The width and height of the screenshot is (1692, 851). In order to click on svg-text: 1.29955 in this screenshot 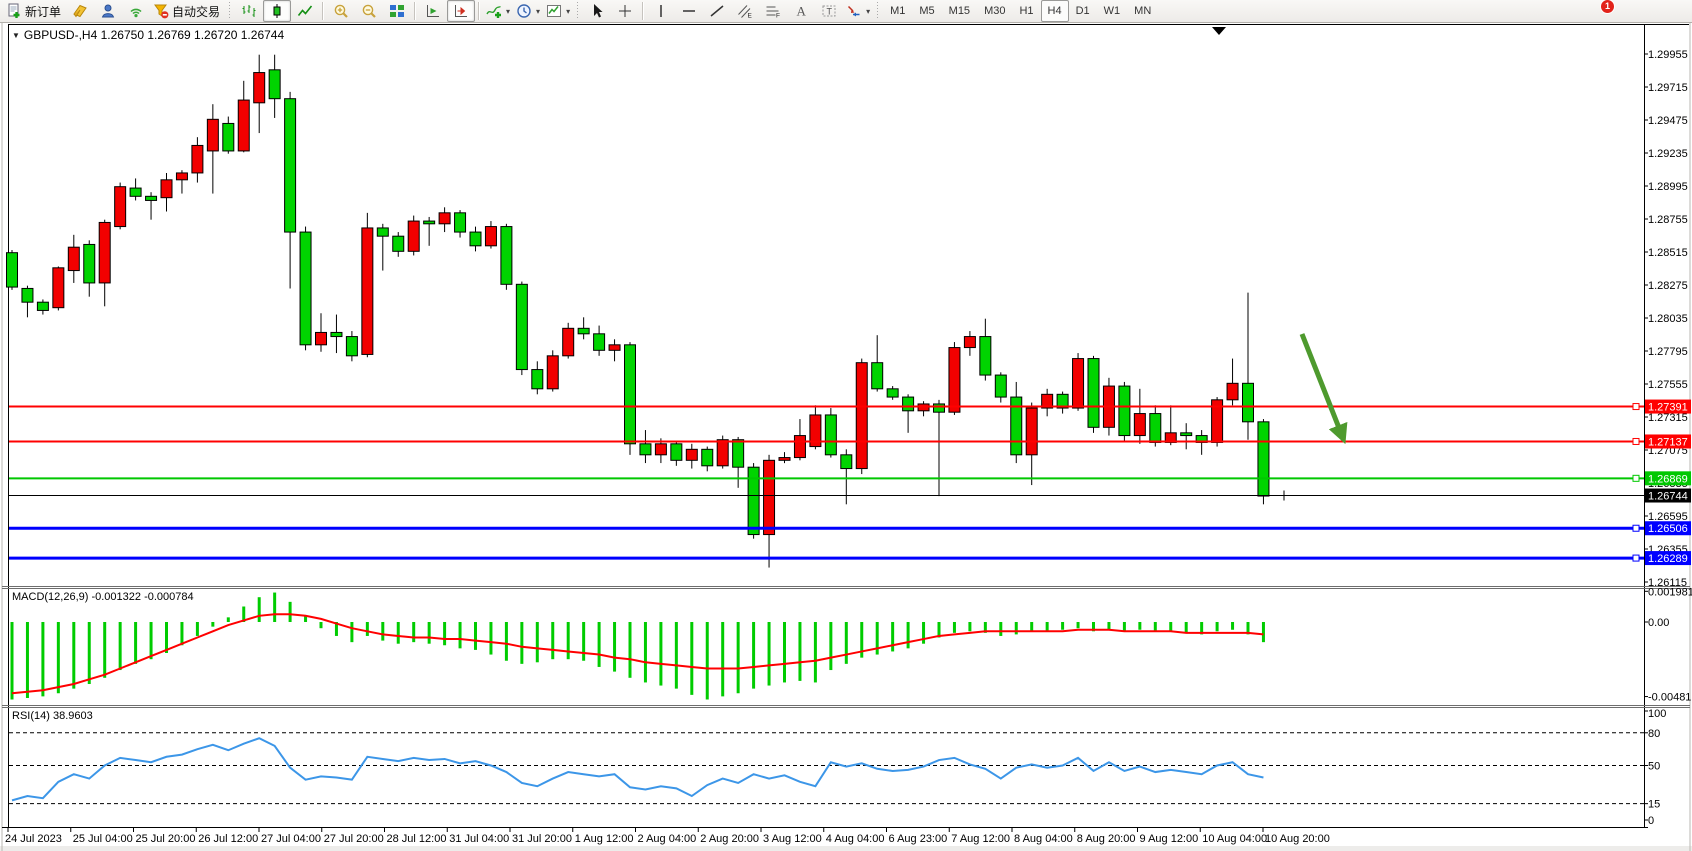, I will do `click(1668, 55)`.